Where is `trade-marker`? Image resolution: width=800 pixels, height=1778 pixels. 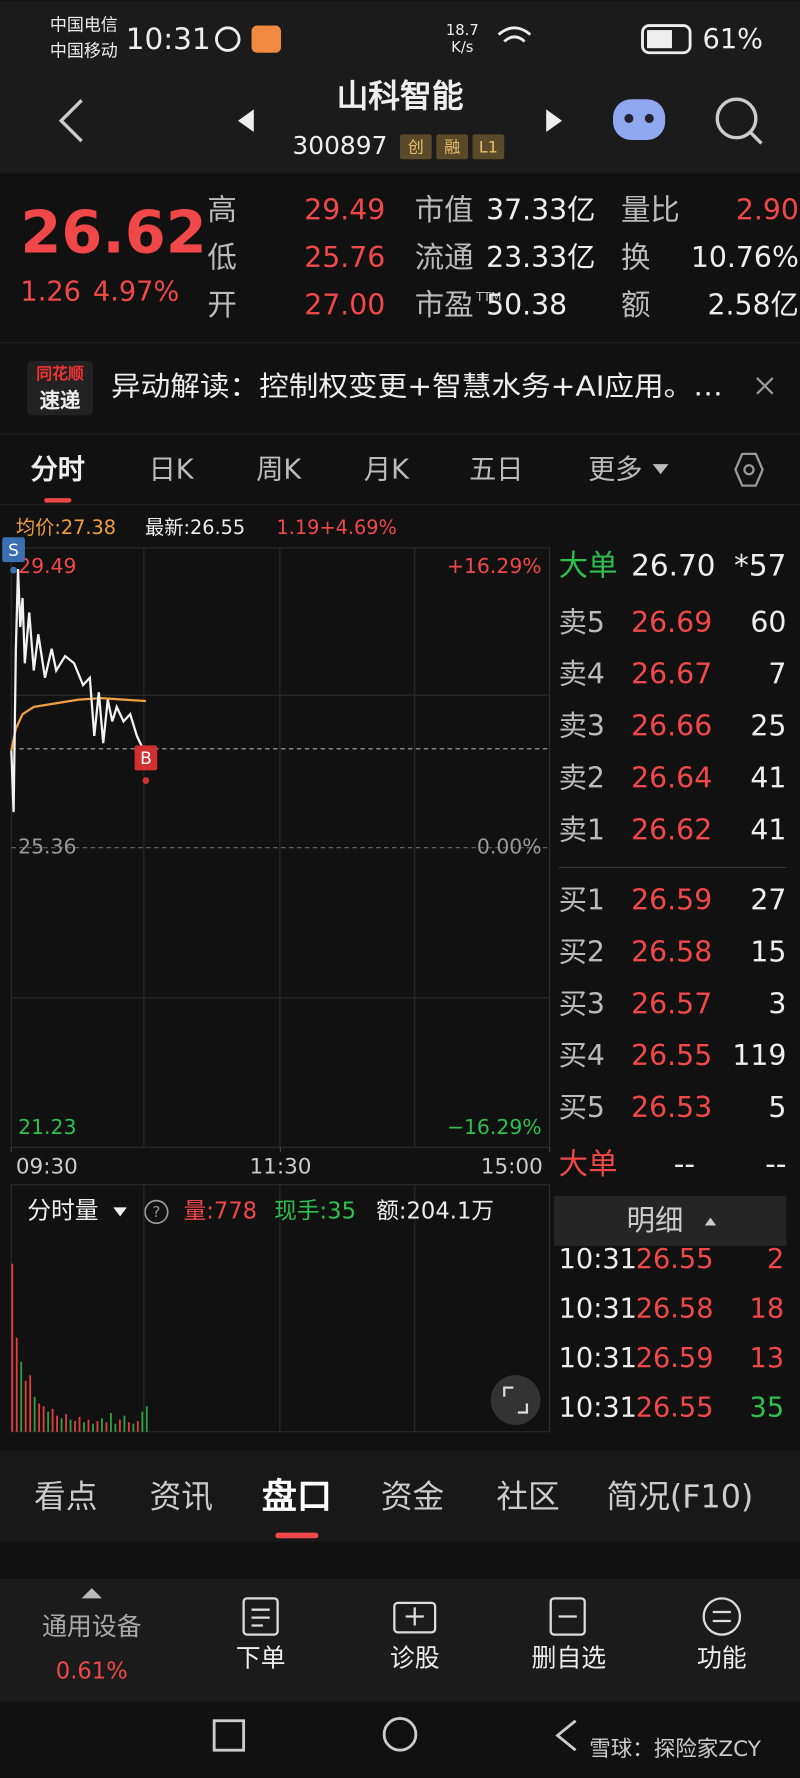
trade-marker is located at coordinates (146, 758).